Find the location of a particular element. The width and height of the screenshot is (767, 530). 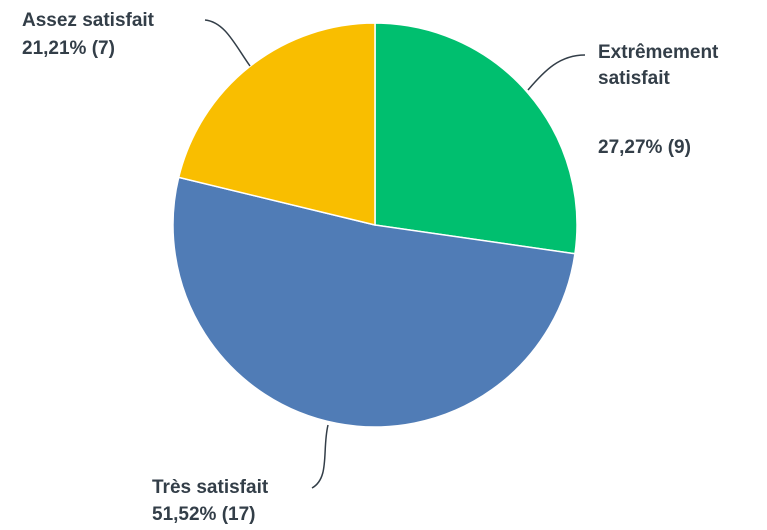

slice-label: Très satisfait is located at coordinates (210, 487).